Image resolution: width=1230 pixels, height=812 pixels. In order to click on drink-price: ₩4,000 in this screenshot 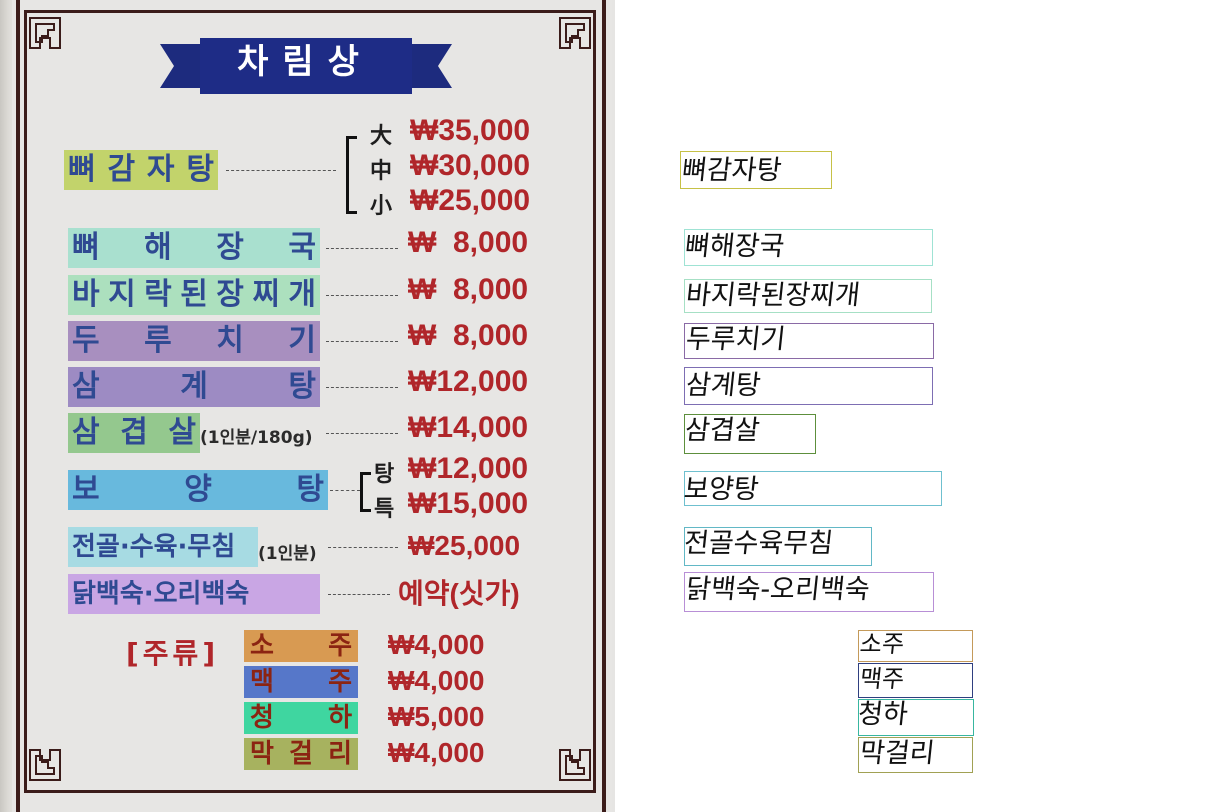, I will do `click(436, 752)`.